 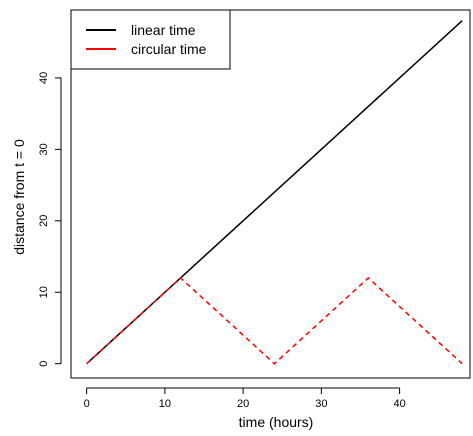 I want to click on legend: linear time circular time, so click(x=150, y=39).